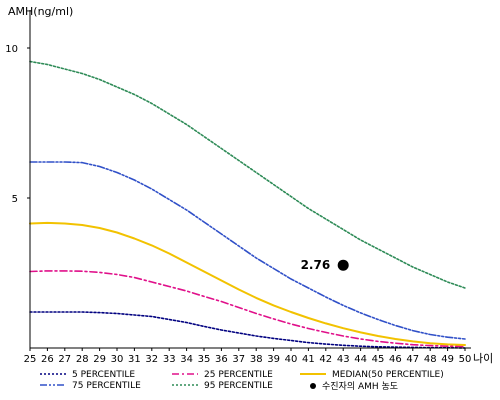  I want to click on x-tick-label: 50, so click(465, 359).